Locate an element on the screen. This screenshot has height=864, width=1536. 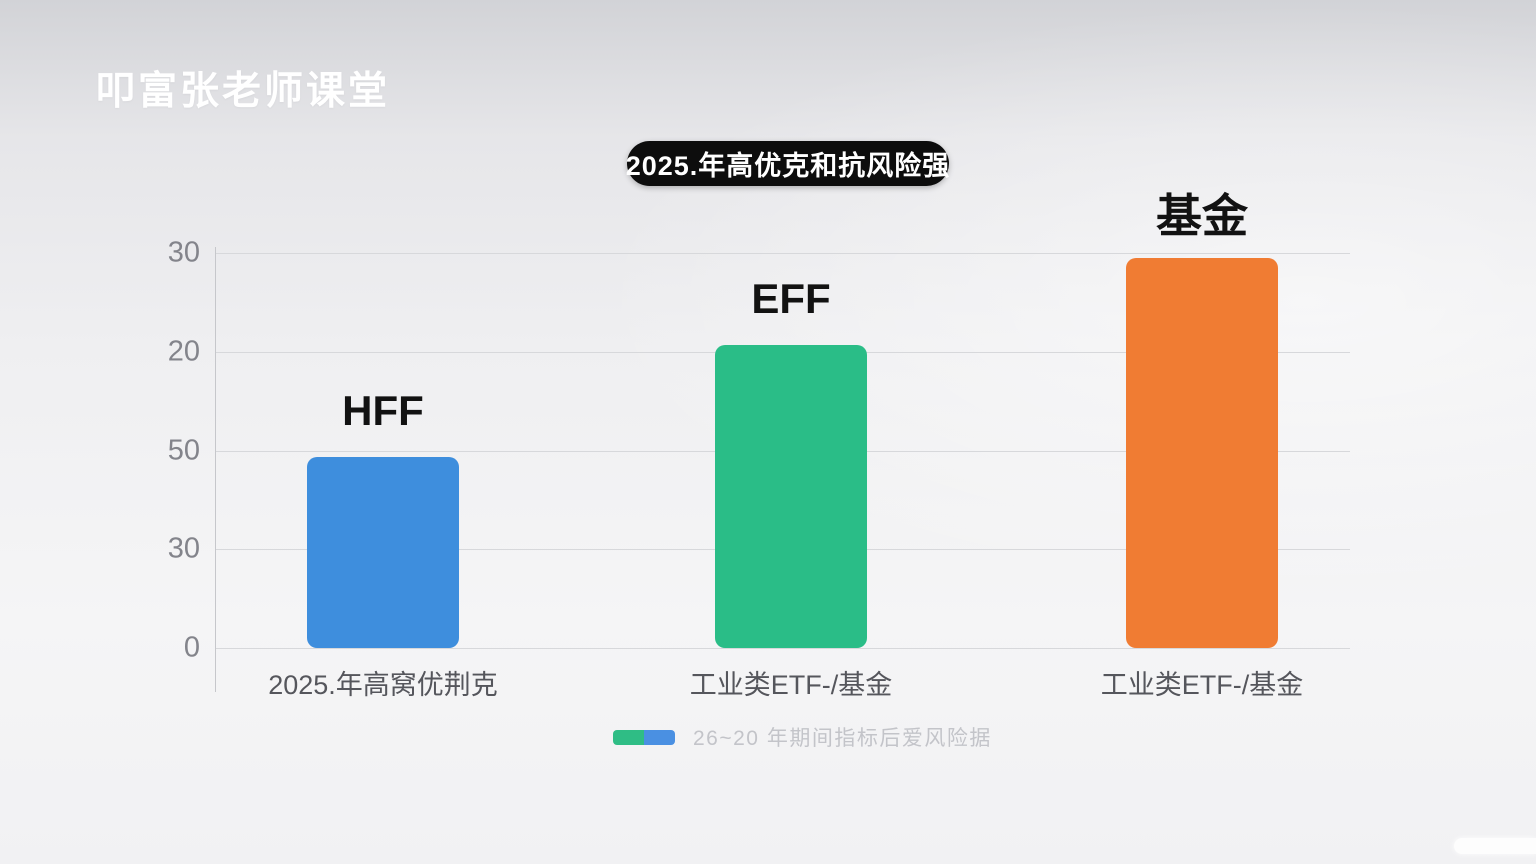
y-axis-tick-label: 50 is located at coordinates (183, 450).